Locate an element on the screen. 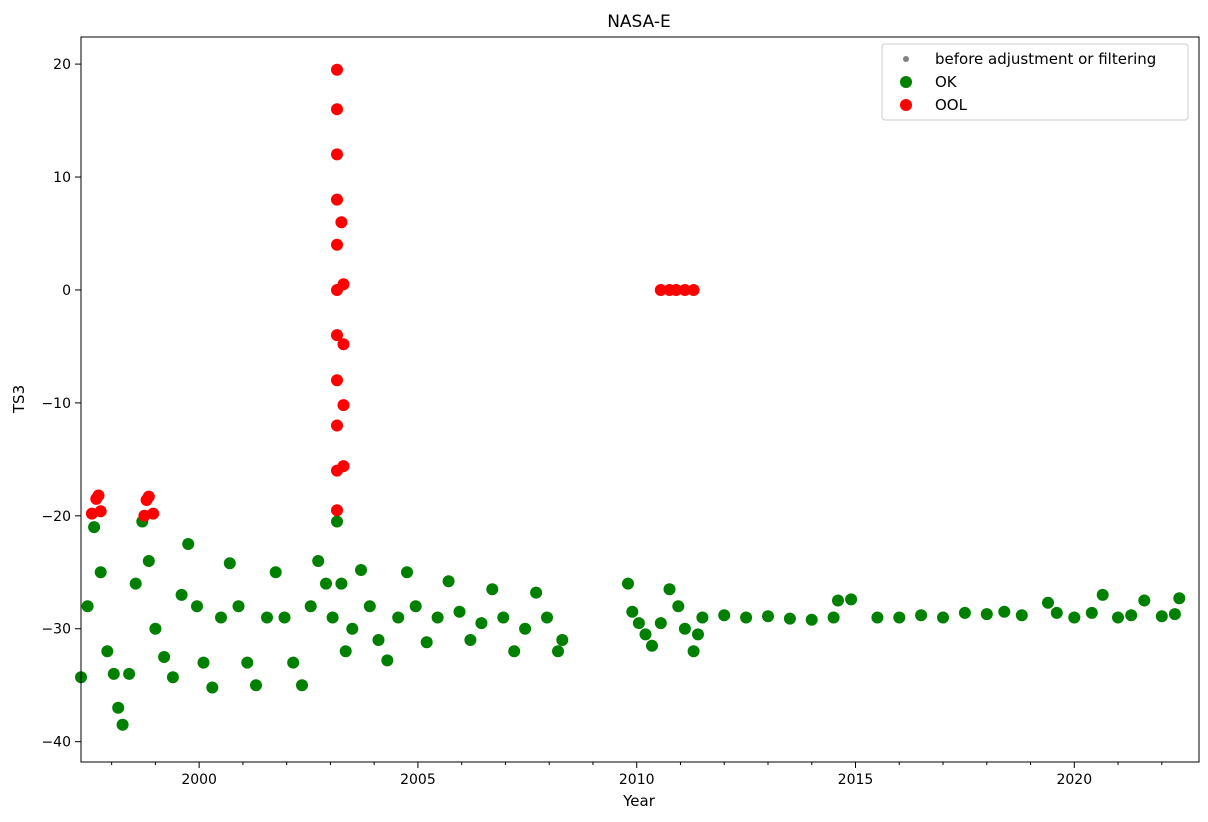 This screenshot has height=822, width=1208. x-axis-label: Year is located at coordinates (639, 801).